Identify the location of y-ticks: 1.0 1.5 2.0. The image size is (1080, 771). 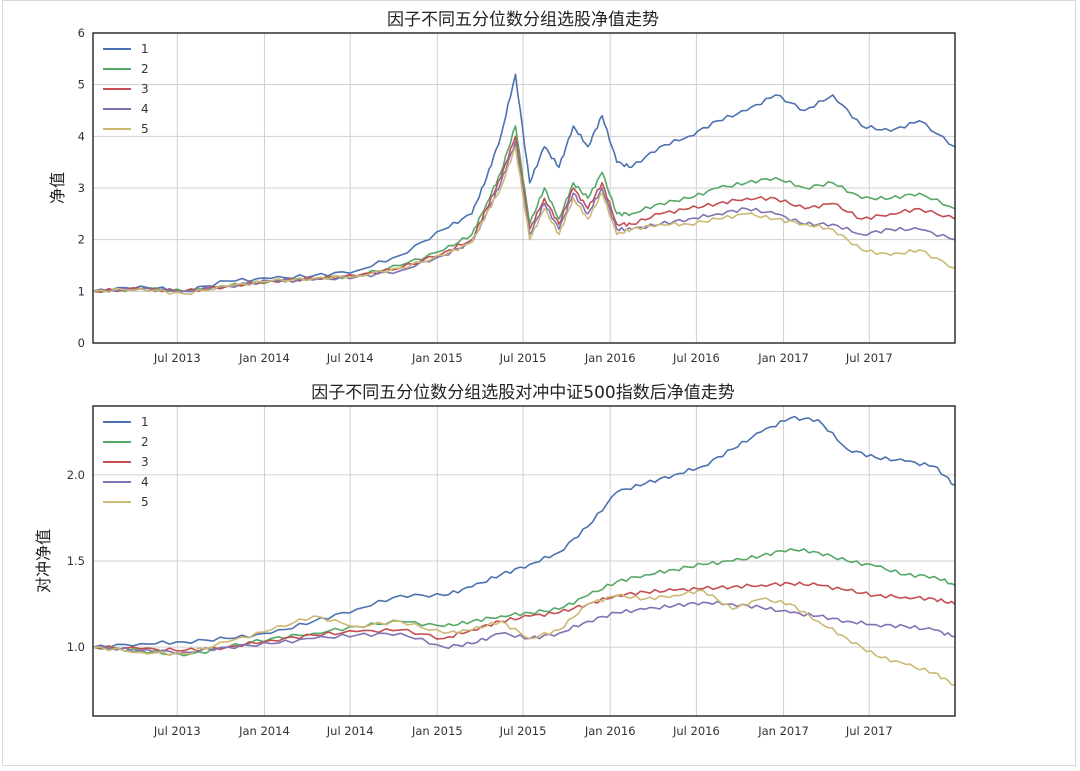
(76, 561).